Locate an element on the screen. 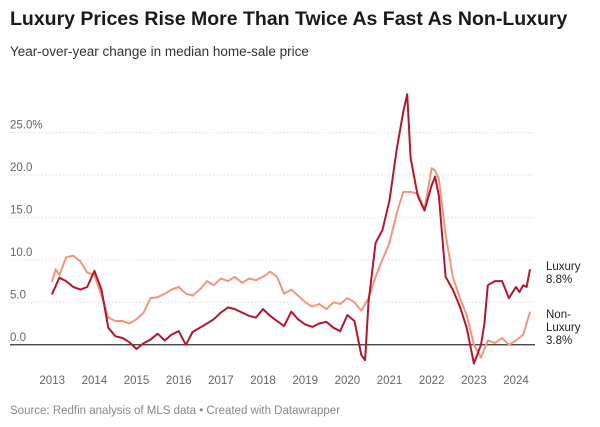 The height and width of the screenshot is (427, 600). x-tick-label: 2024 is located at coordinates (516, 381).